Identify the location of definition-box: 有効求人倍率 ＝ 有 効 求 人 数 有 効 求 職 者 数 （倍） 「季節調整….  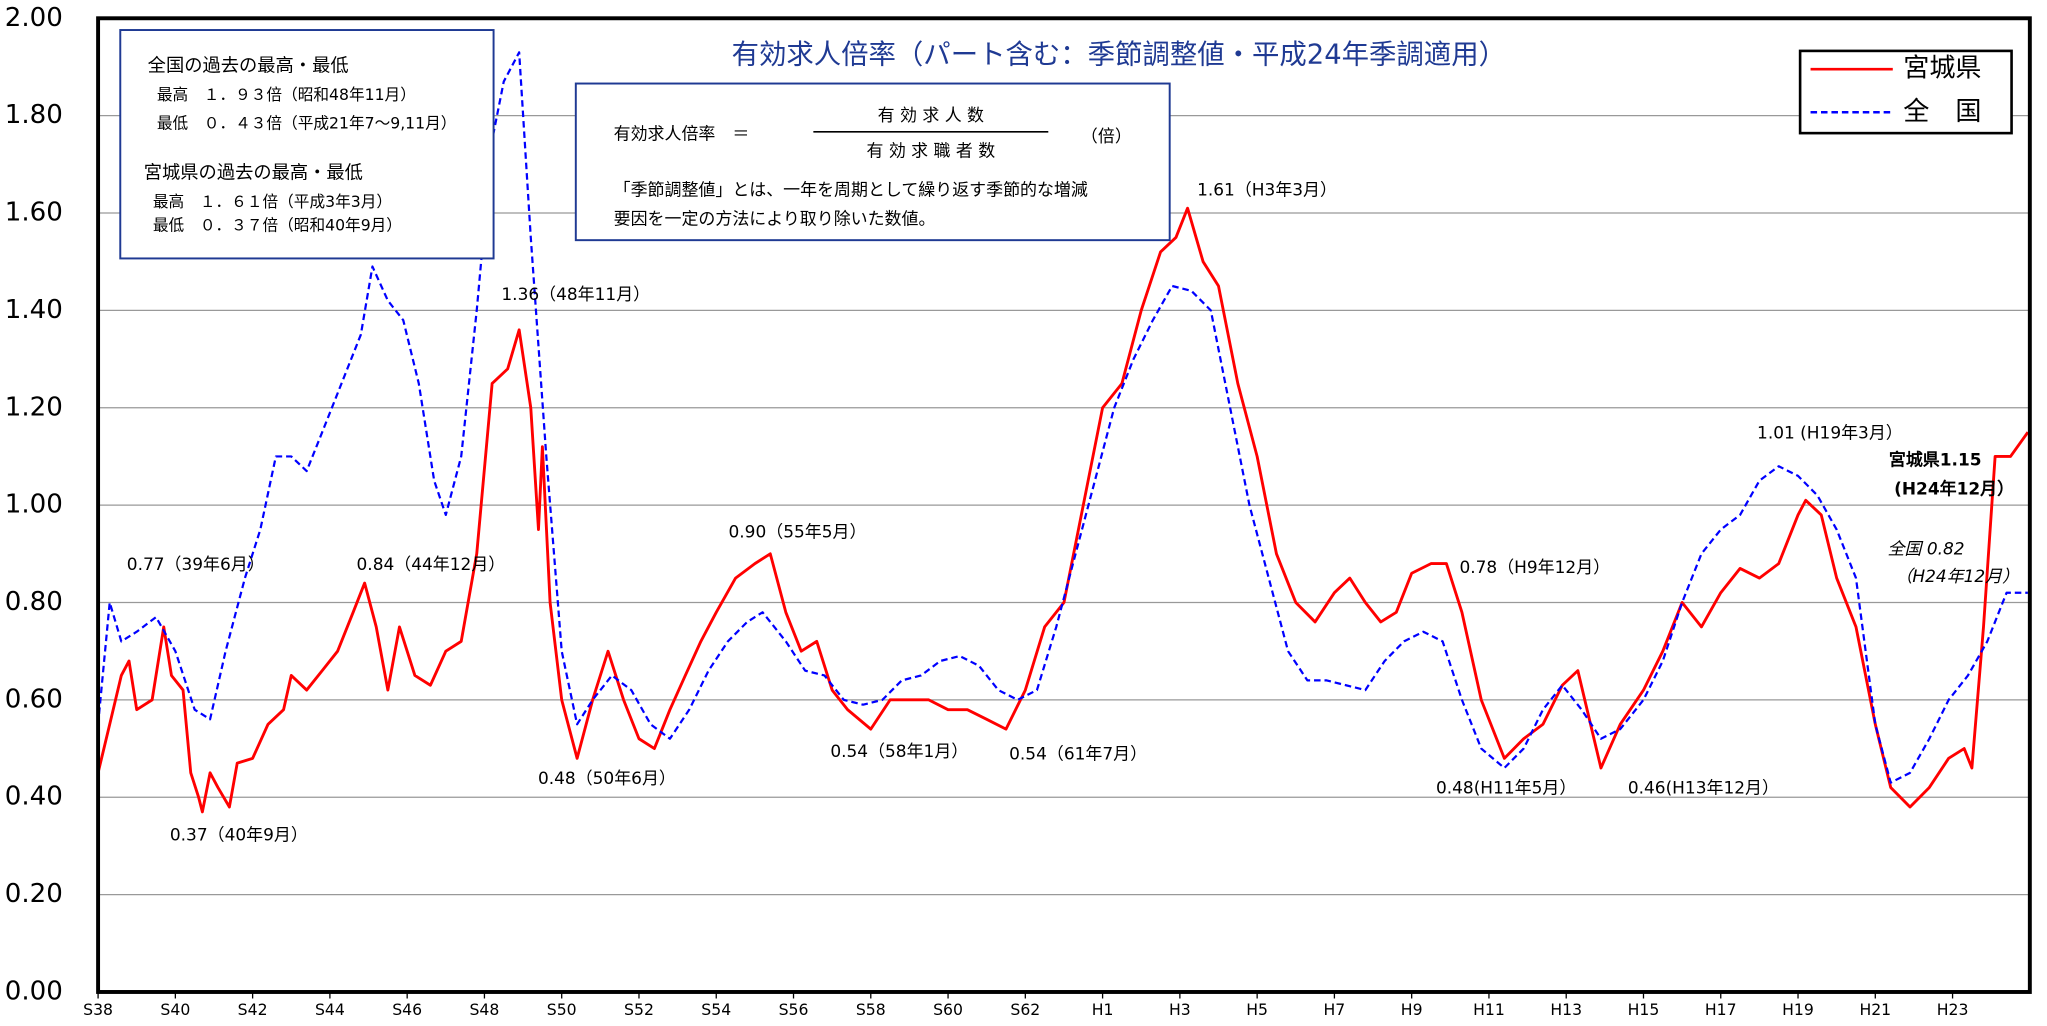
(872, 162).